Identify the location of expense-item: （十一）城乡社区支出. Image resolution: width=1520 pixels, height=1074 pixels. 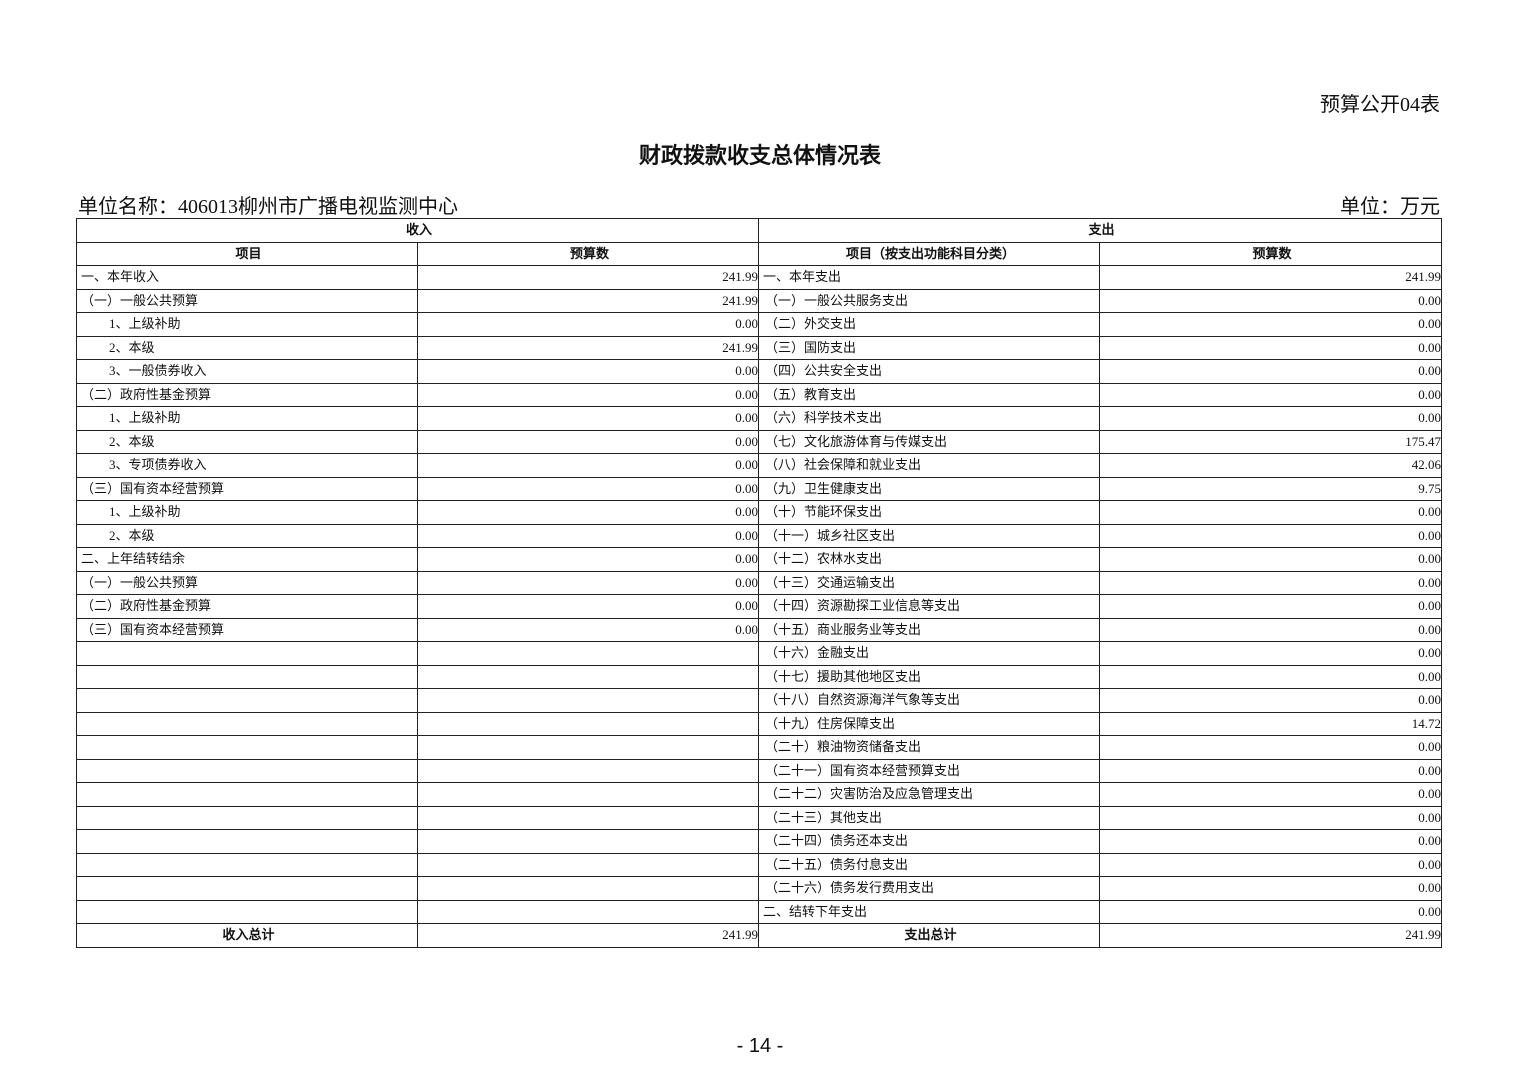
(929, 535).